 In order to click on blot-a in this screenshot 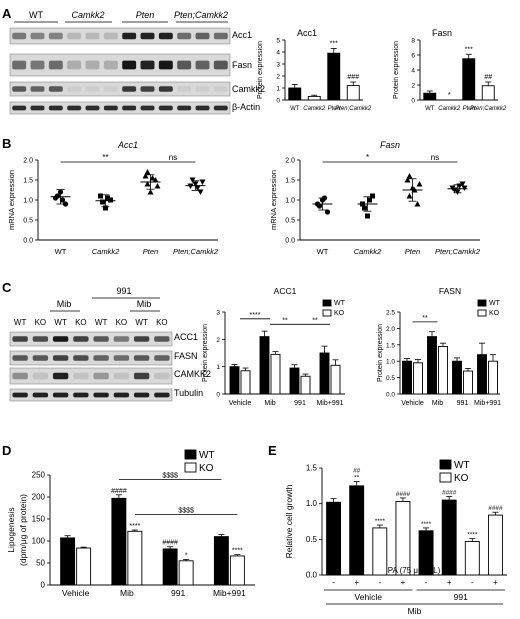, I will do `click(120, 71)`.